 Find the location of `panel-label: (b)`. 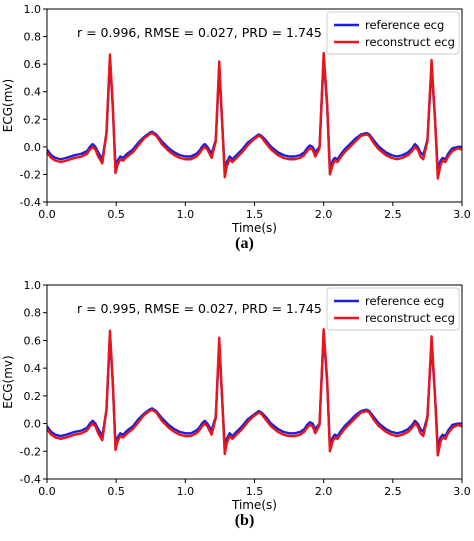

panel-label: (b) is located at coordinates (245, 520).